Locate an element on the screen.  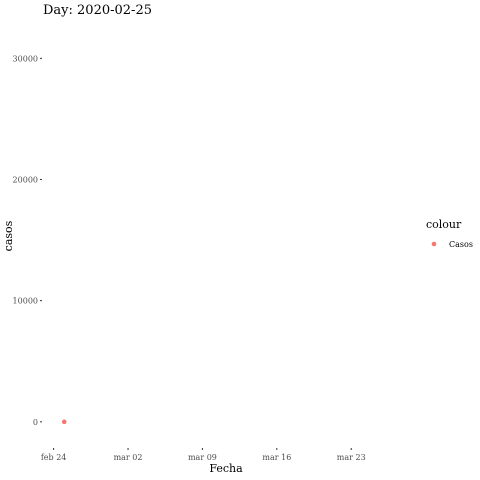
x-tick-label-2: mar 09 is located at coordinates (202, 457).